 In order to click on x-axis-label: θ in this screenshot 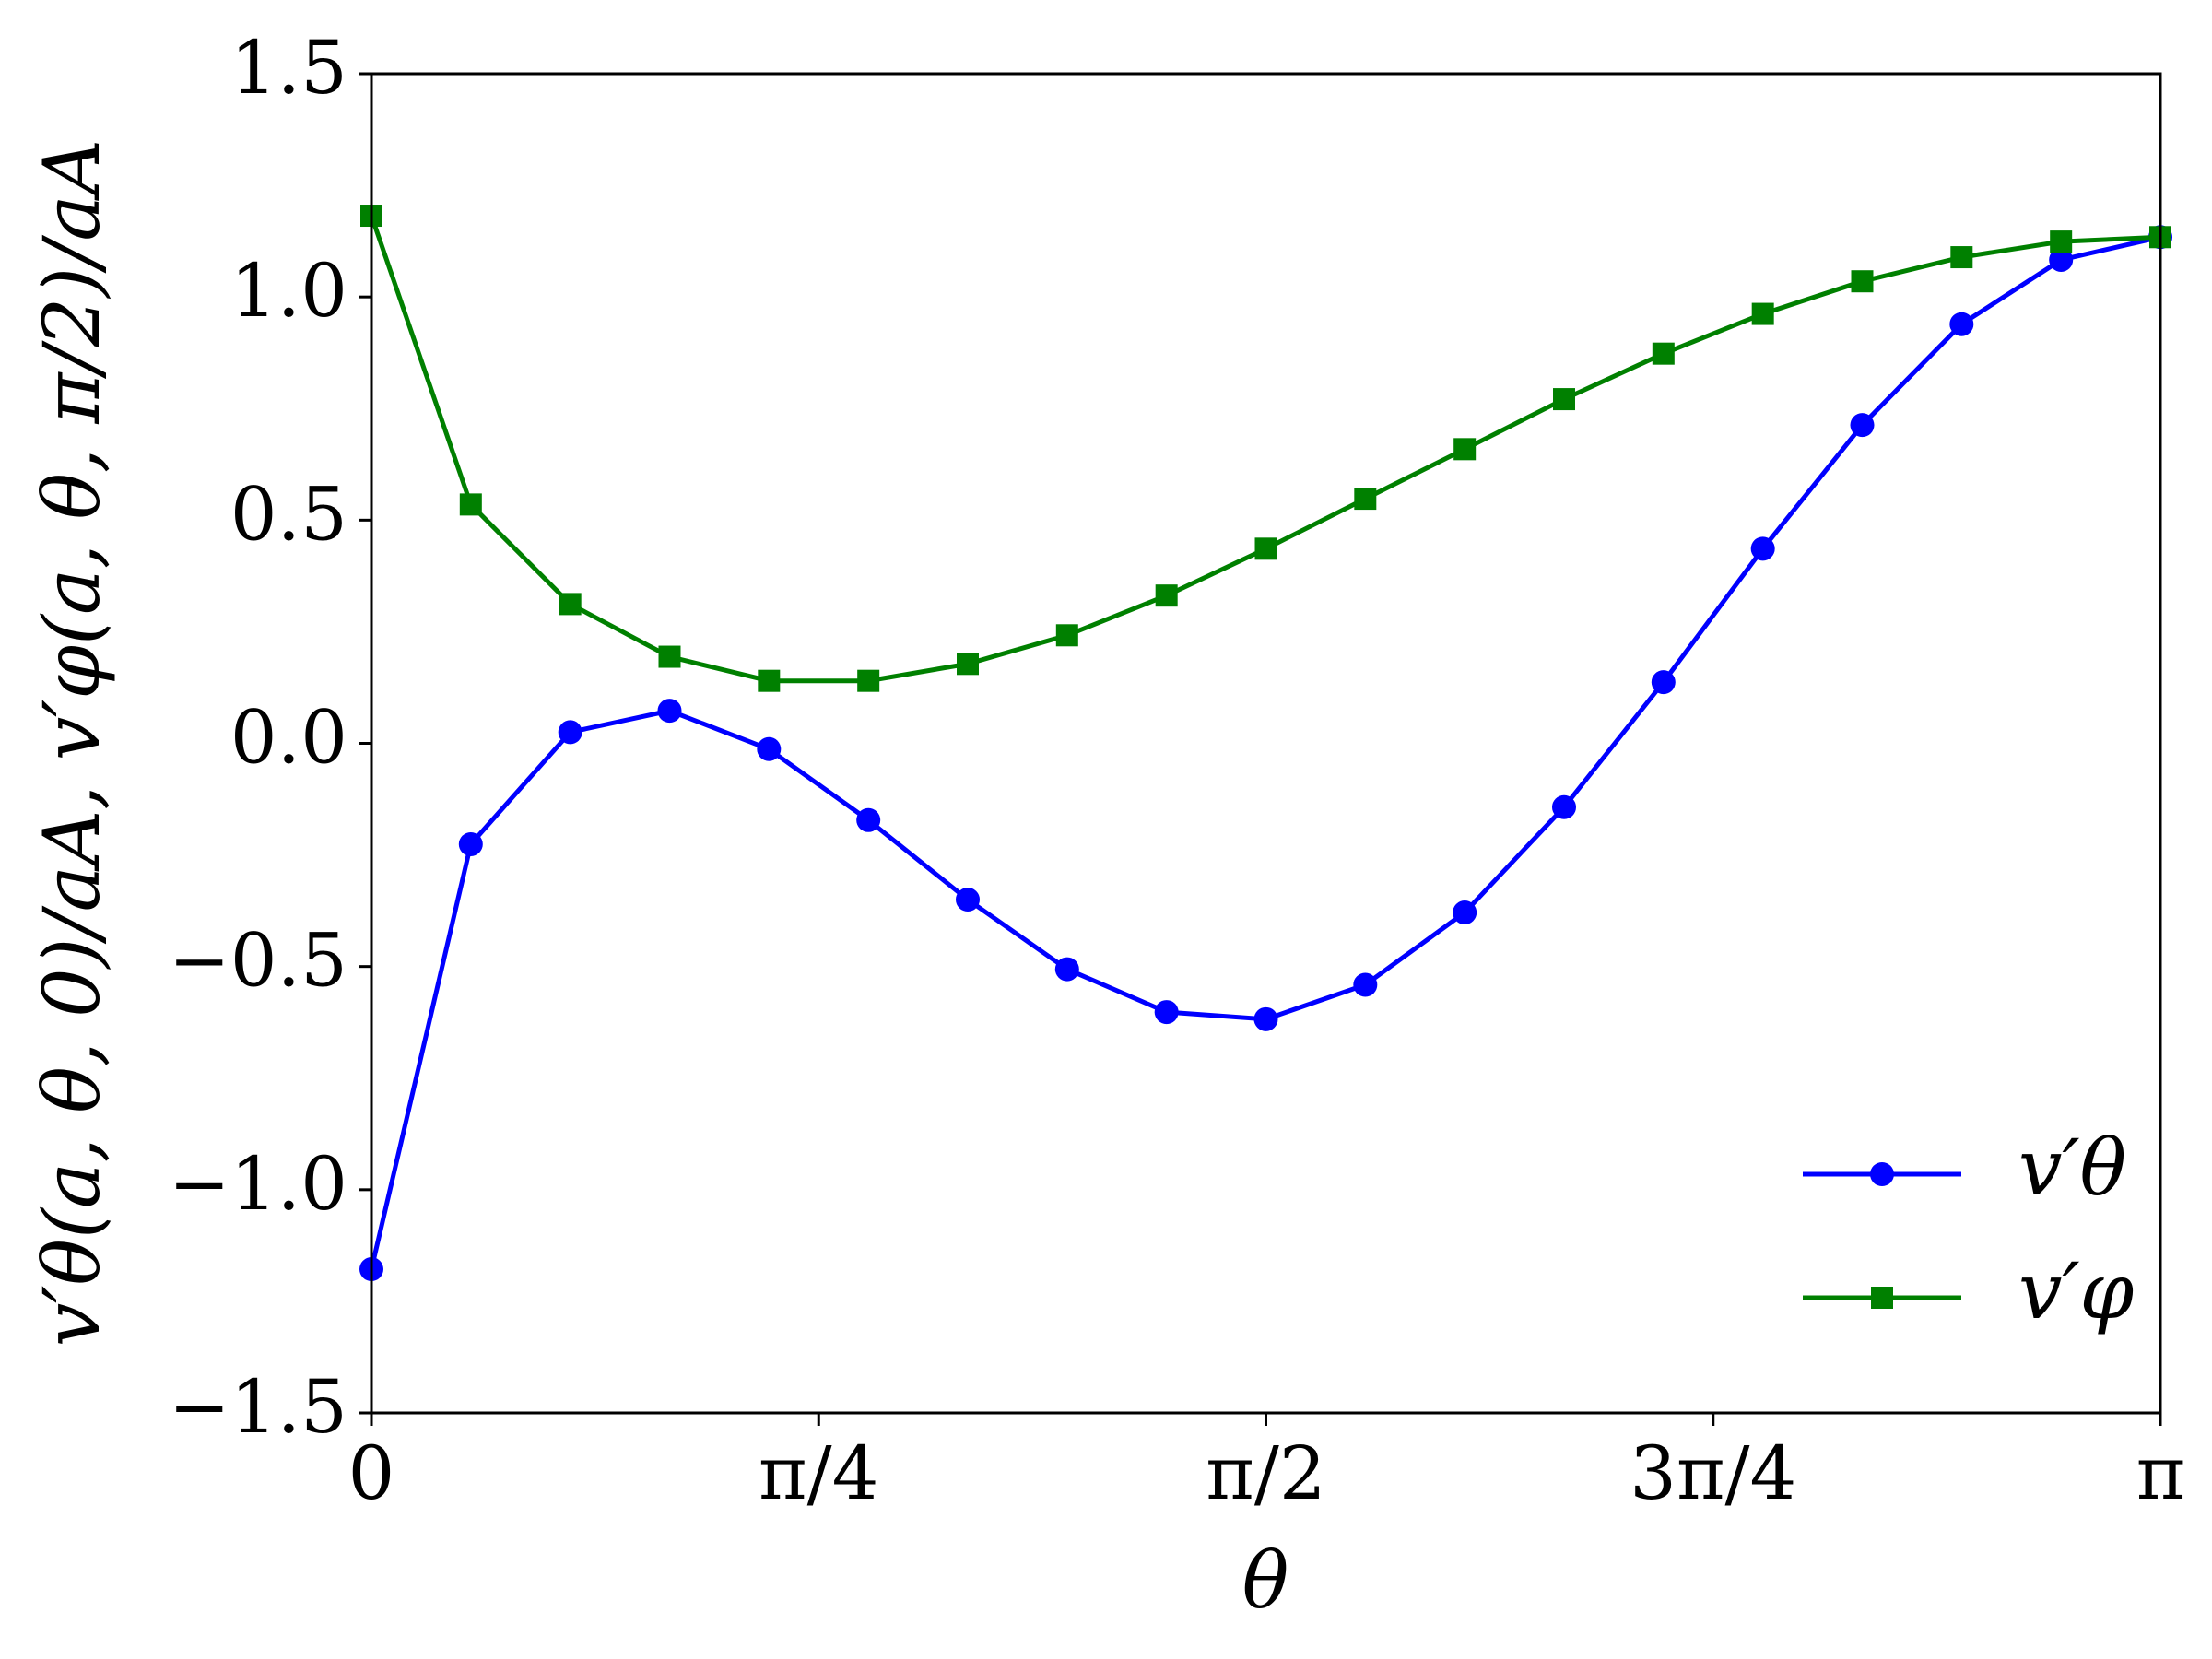, I will do `click(1265, 1580)`.